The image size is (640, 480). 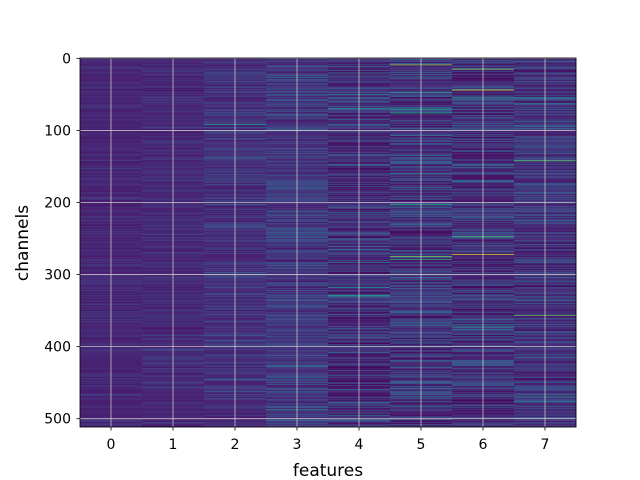 What do you see at coordinates (173, 445) in the screenshot?
I see `x-tick-label: 1` at bounding box center [173, 445].